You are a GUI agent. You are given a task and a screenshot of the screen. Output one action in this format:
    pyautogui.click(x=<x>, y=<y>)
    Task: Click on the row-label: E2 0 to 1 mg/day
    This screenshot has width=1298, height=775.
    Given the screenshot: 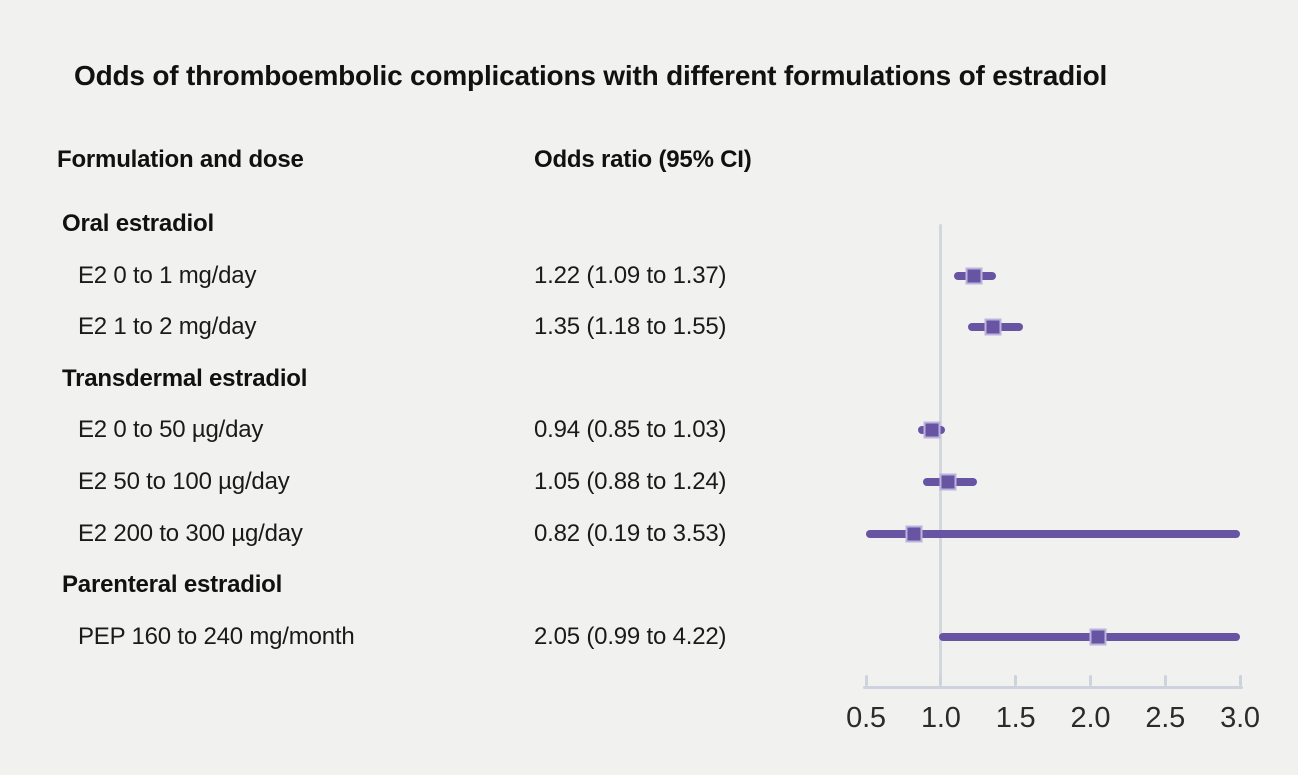 What is the action you would take?
    pyautogui.click(x=167, y=275)
    